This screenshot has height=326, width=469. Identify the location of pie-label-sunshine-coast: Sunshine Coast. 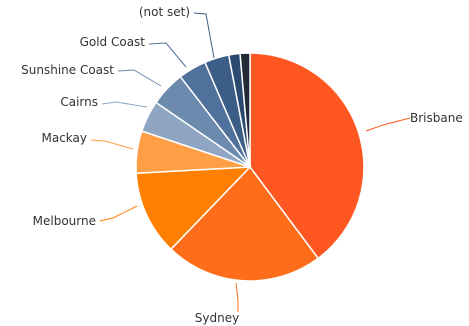
(67, 70).